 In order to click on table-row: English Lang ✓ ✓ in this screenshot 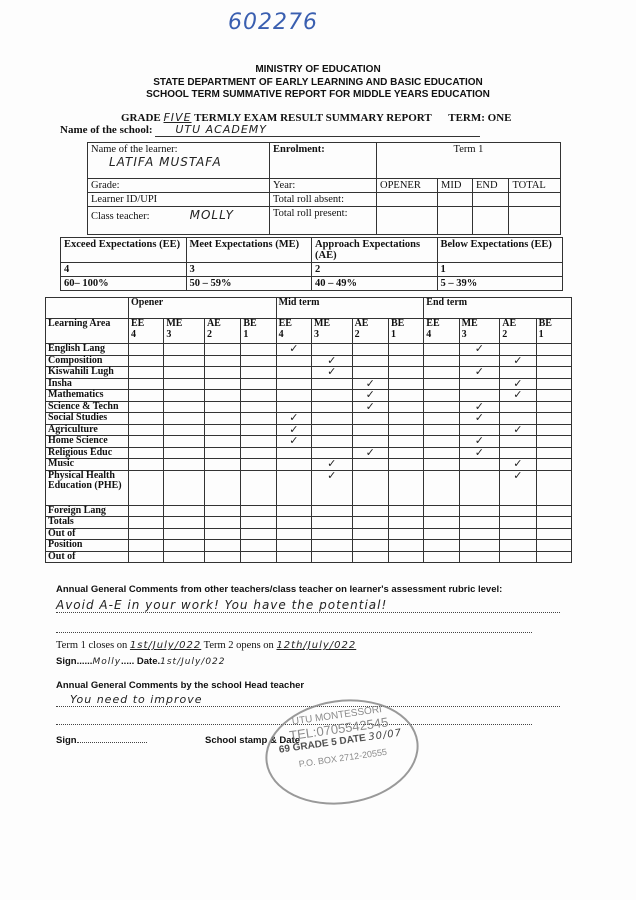, I will do `click(309, 349)`.